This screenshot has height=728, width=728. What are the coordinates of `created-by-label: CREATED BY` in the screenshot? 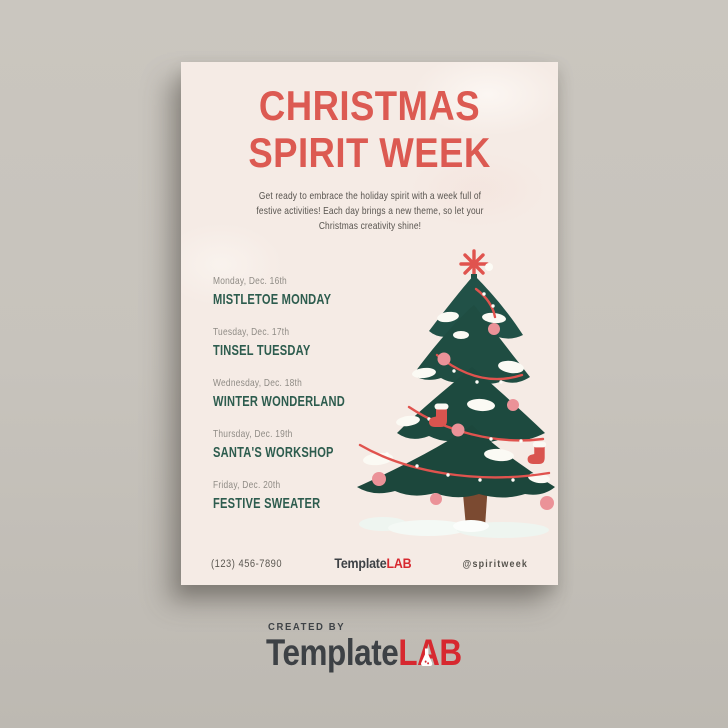 It's located at (307, 627).